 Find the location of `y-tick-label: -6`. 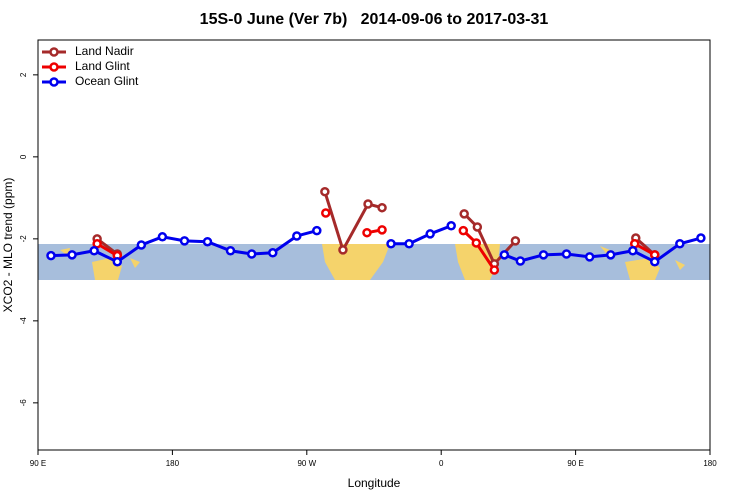

y-tick-label: -6 is located at coordinates (23, 403).